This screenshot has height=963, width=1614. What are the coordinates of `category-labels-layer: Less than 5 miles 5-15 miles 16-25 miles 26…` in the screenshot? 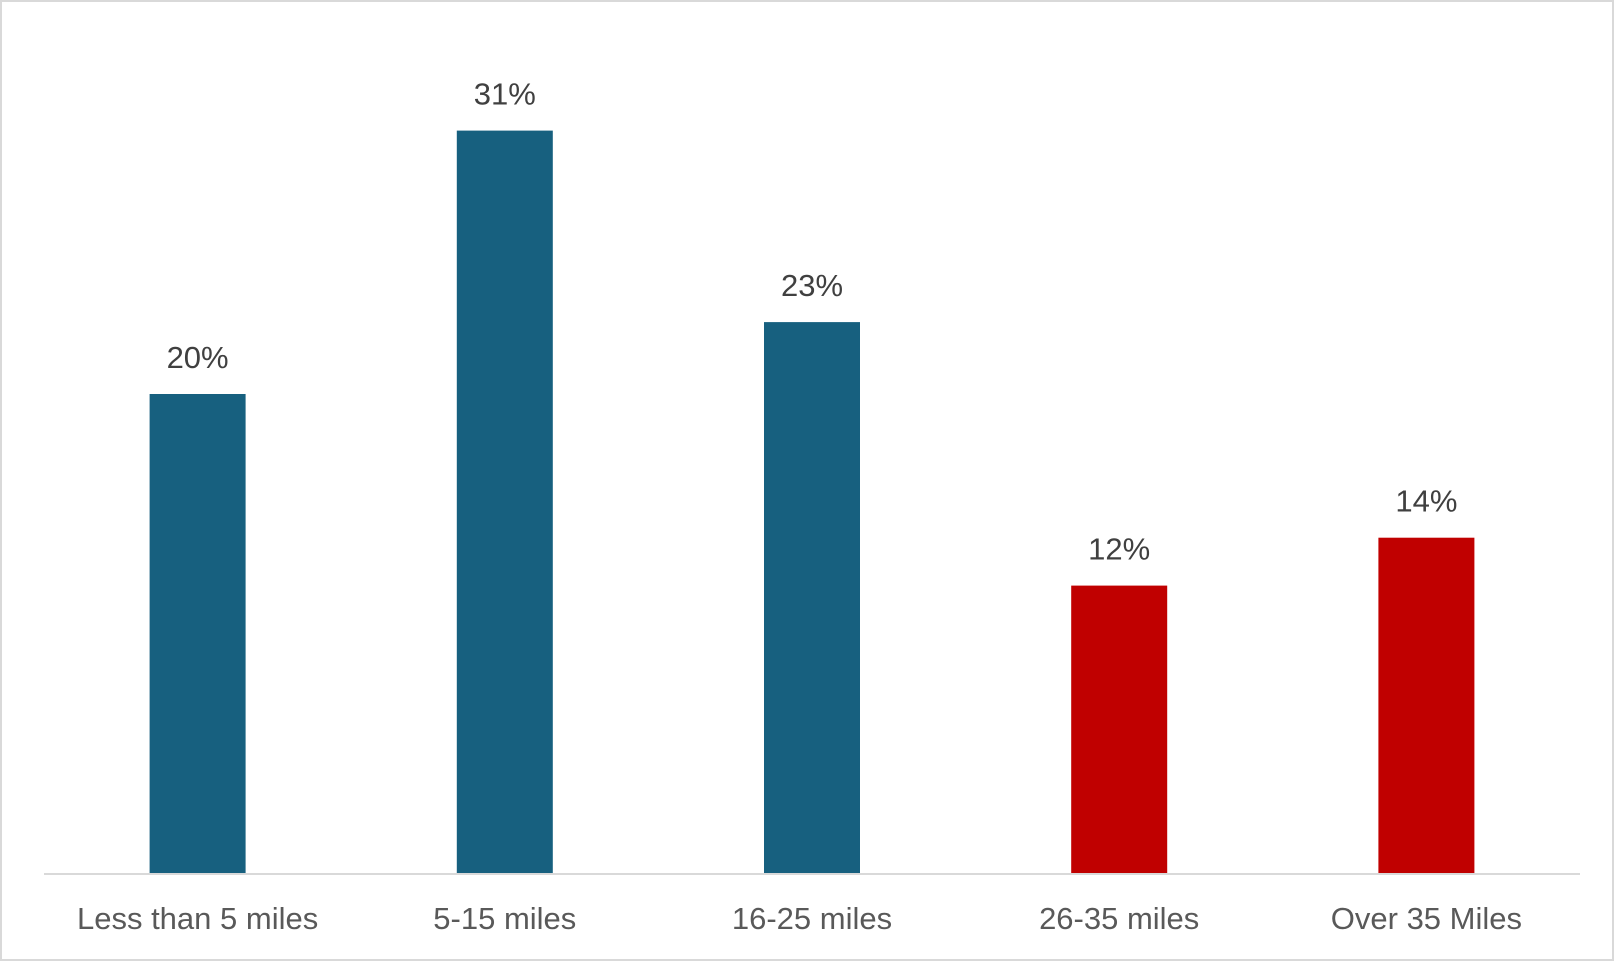 It's located at (799, 918).